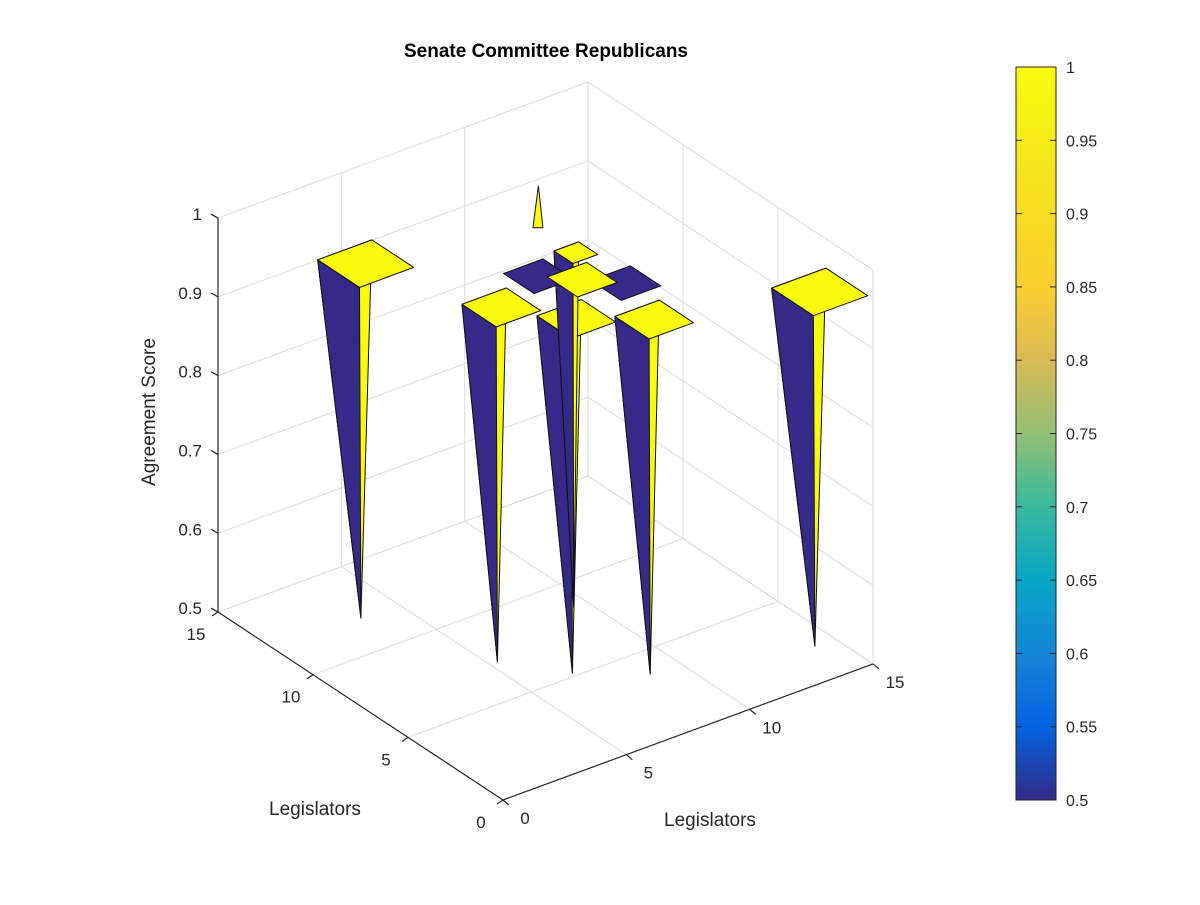  I want to click on z-tick-label: 0.6, so click(190, 529).